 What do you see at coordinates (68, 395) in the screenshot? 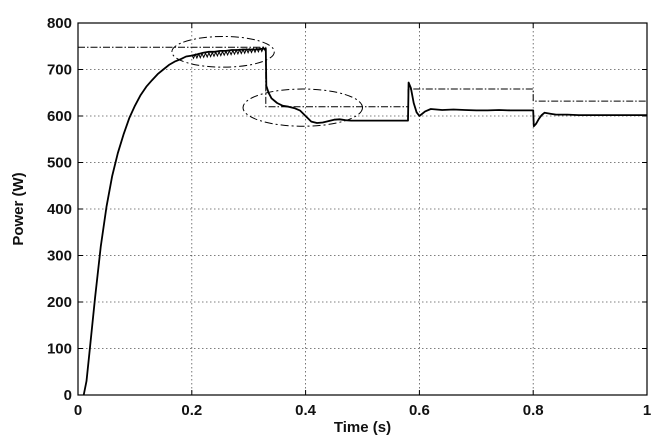
I see `y-tick-label: 0` at bounding box center [68, 395].